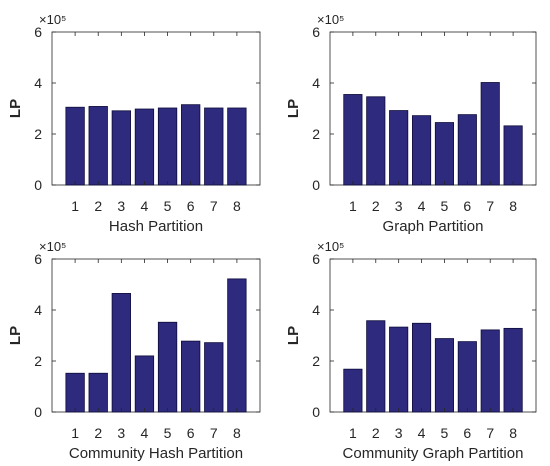 The width and height of the screenshot is (550, 466). Describe the element at coordinates (156, 453) in the screenshot. I see `x-axis-label: Community Hash Partition` at that location.